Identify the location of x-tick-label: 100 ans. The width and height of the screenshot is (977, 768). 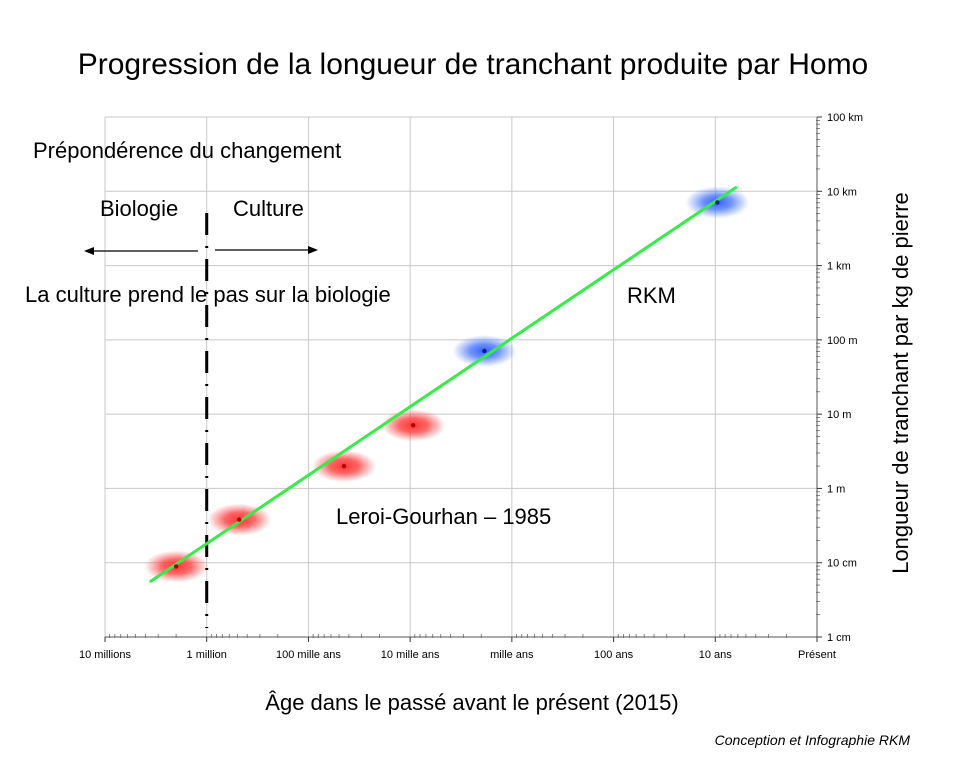
(614, 655).